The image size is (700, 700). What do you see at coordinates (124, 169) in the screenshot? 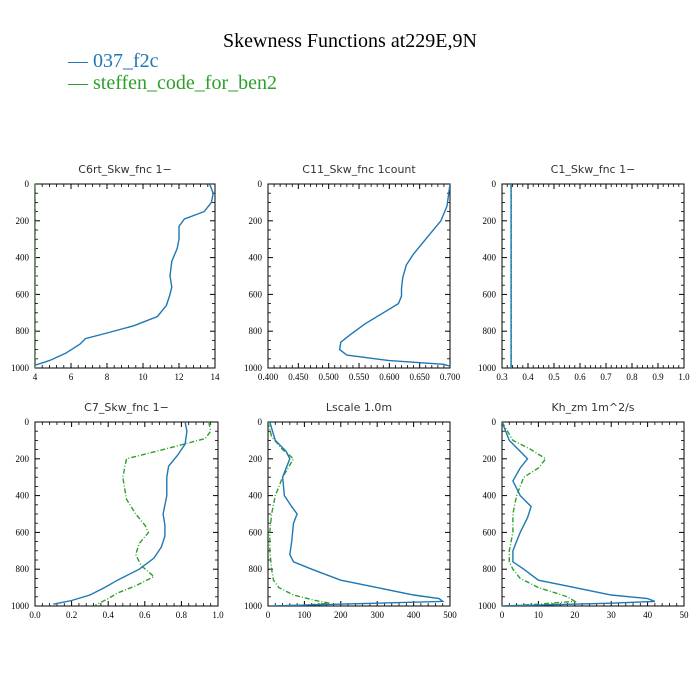
I see `subplot-title: C6rt_Skw_fnc 1−` at bounding box center [124, 169].